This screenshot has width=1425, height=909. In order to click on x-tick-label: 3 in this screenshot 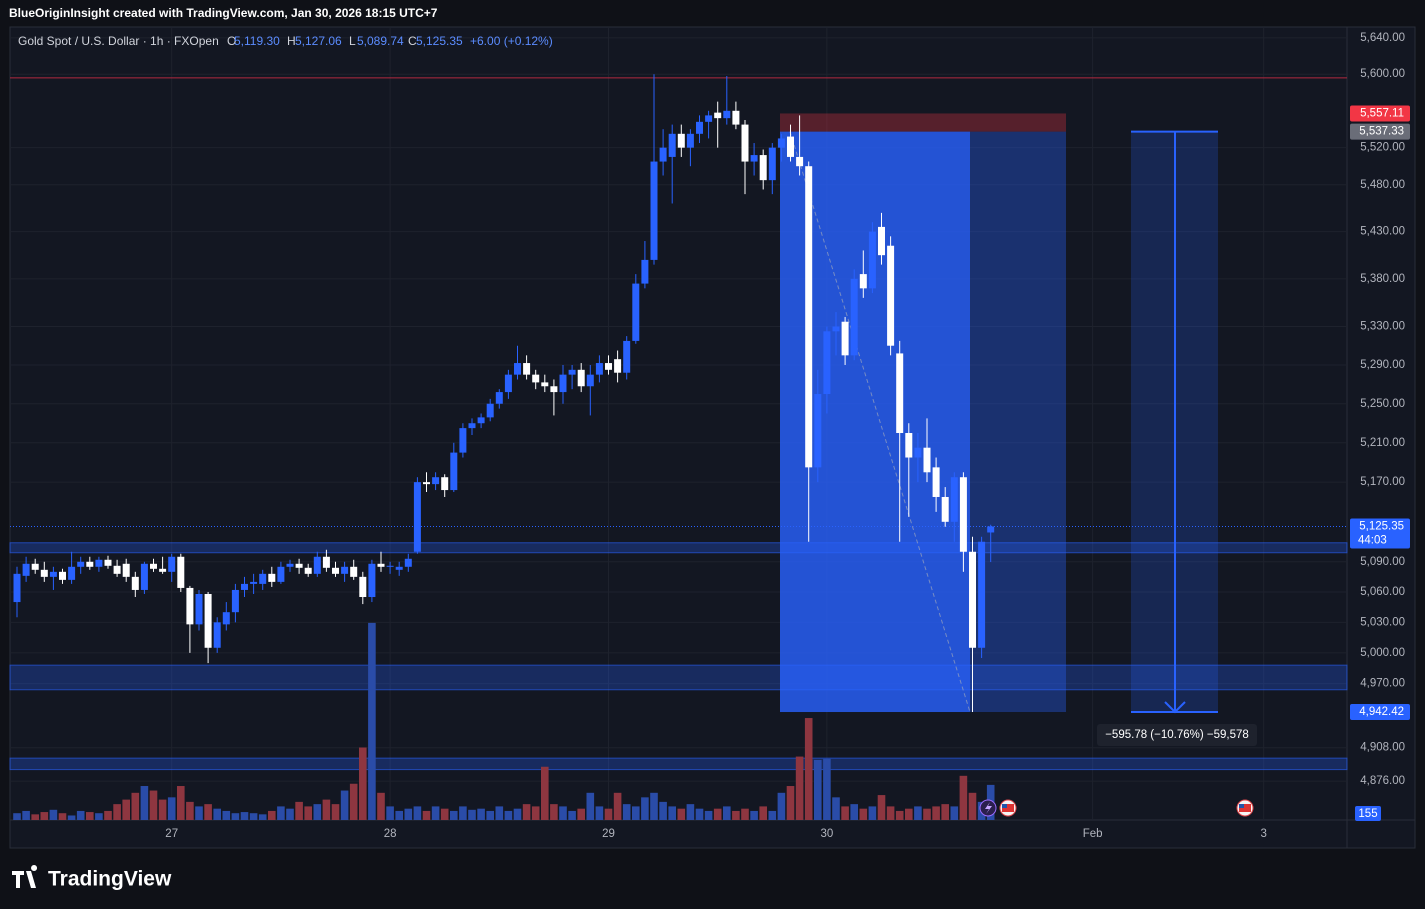, I will do `click(1263, 834)`.